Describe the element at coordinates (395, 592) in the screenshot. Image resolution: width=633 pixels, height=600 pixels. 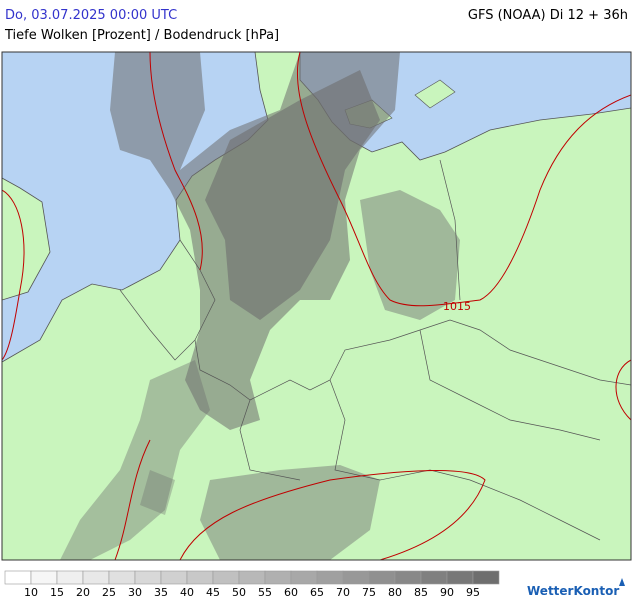
I see `legend-label: 80` at that location.